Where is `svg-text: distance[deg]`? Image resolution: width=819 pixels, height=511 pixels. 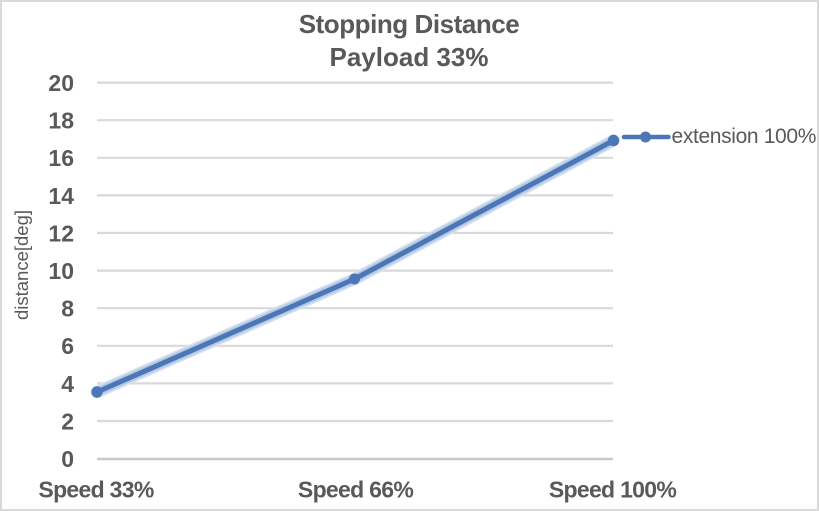
svg-text: distance[deg] is located at coordinates (21, 265).